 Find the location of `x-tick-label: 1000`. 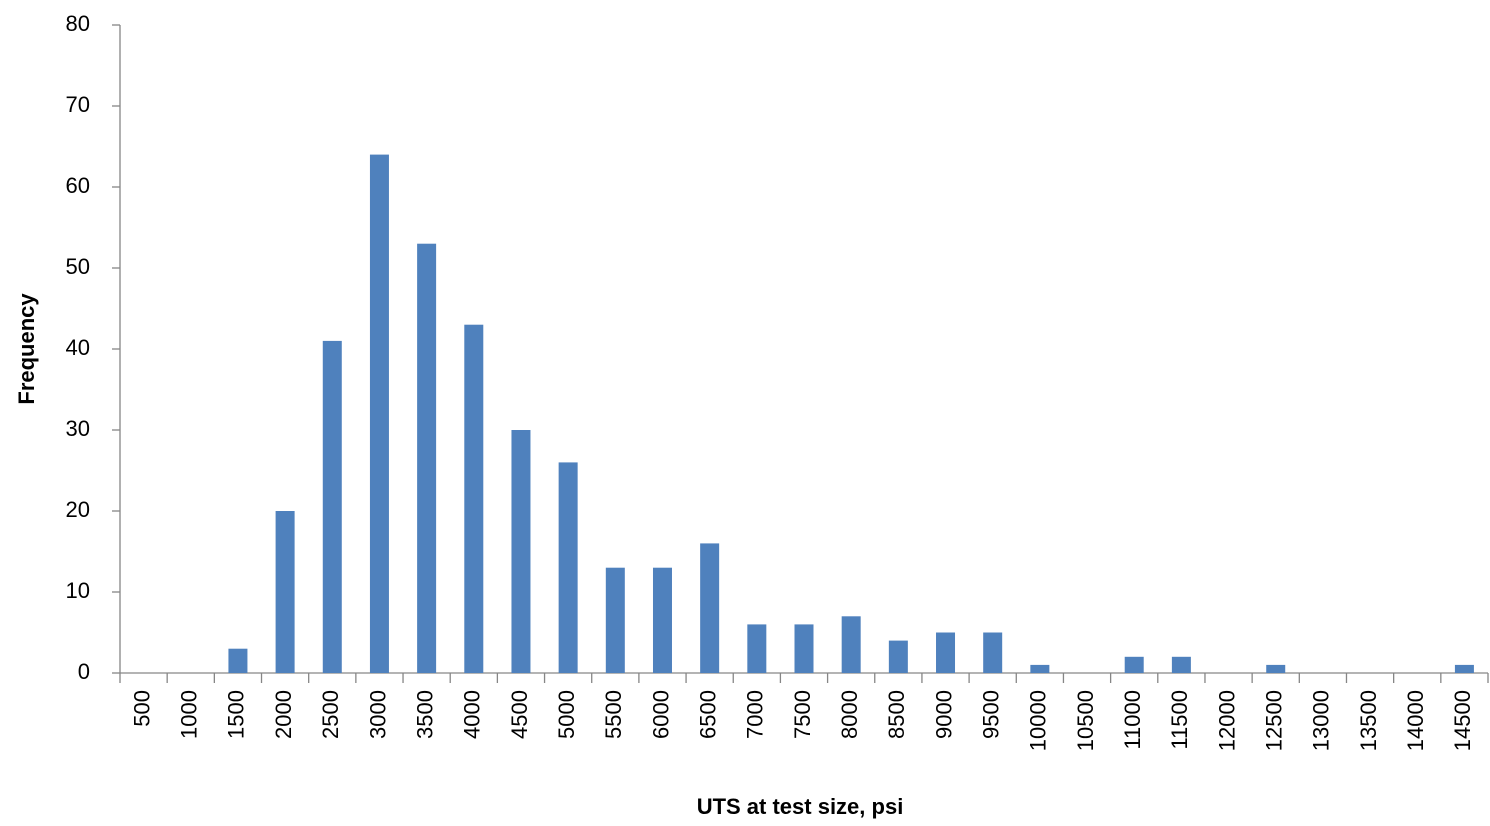

x-tick-label: 1000 is located at coordinates (189, 714).